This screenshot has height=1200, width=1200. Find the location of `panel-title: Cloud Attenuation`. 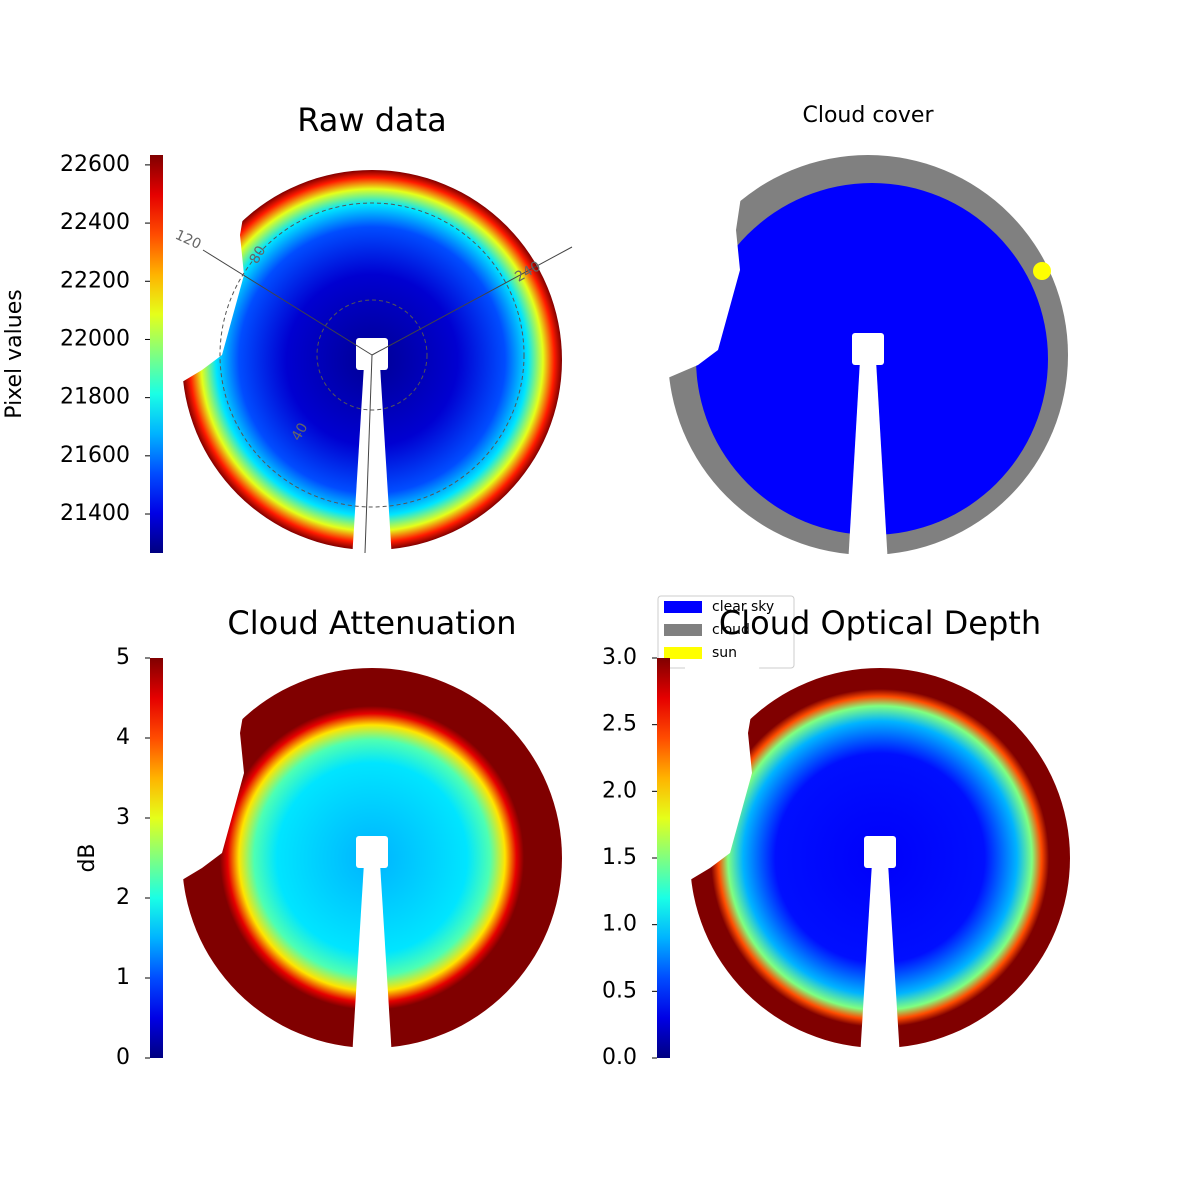

panel-title: Cloud Attenuation is located at coordinates (371, 623).